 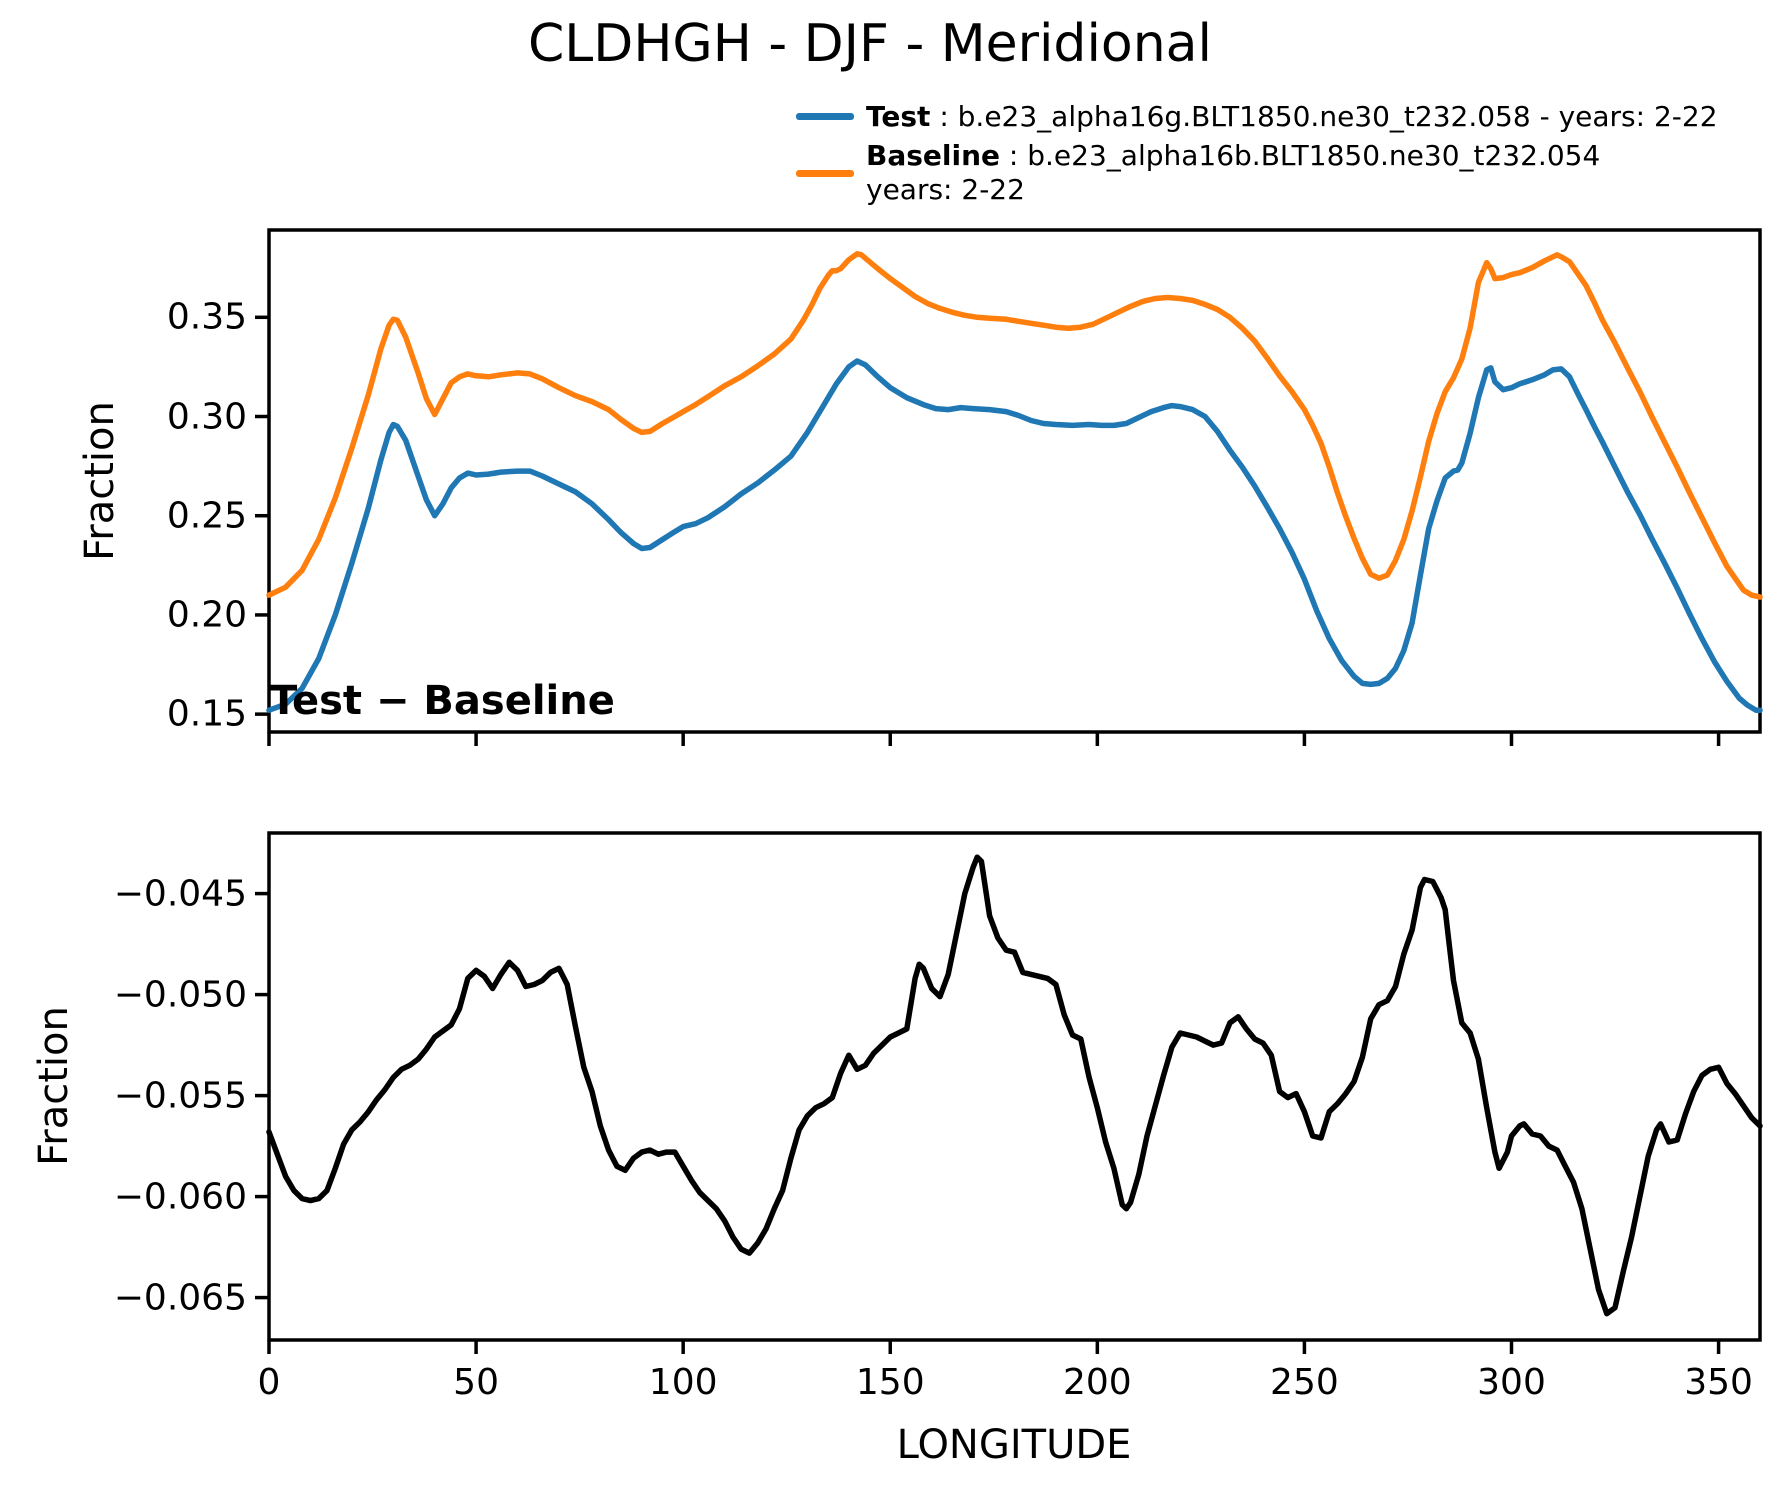 I want to click on y-tick-label: 0.30, so click(x=206, y=416).